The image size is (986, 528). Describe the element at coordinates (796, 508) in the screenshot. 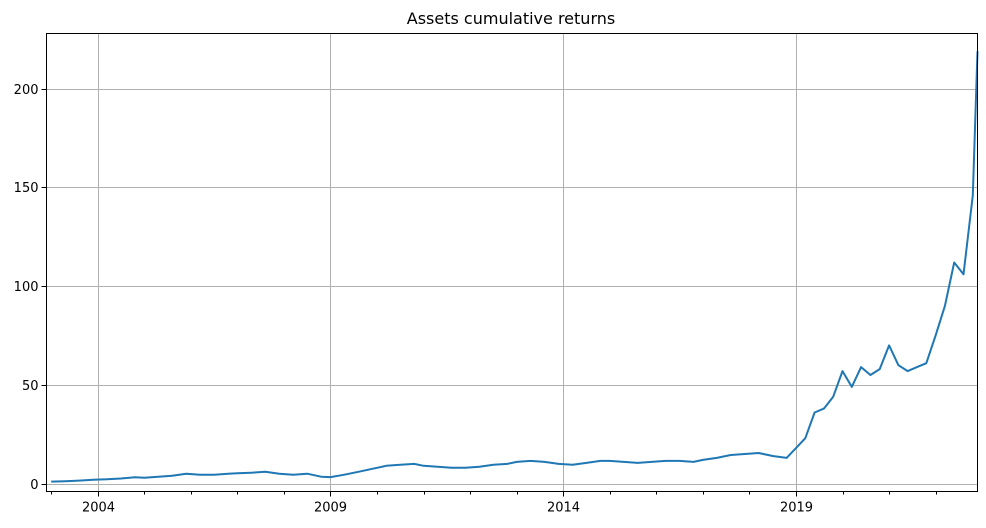

I see `x-tick-label: 2019` at that location.